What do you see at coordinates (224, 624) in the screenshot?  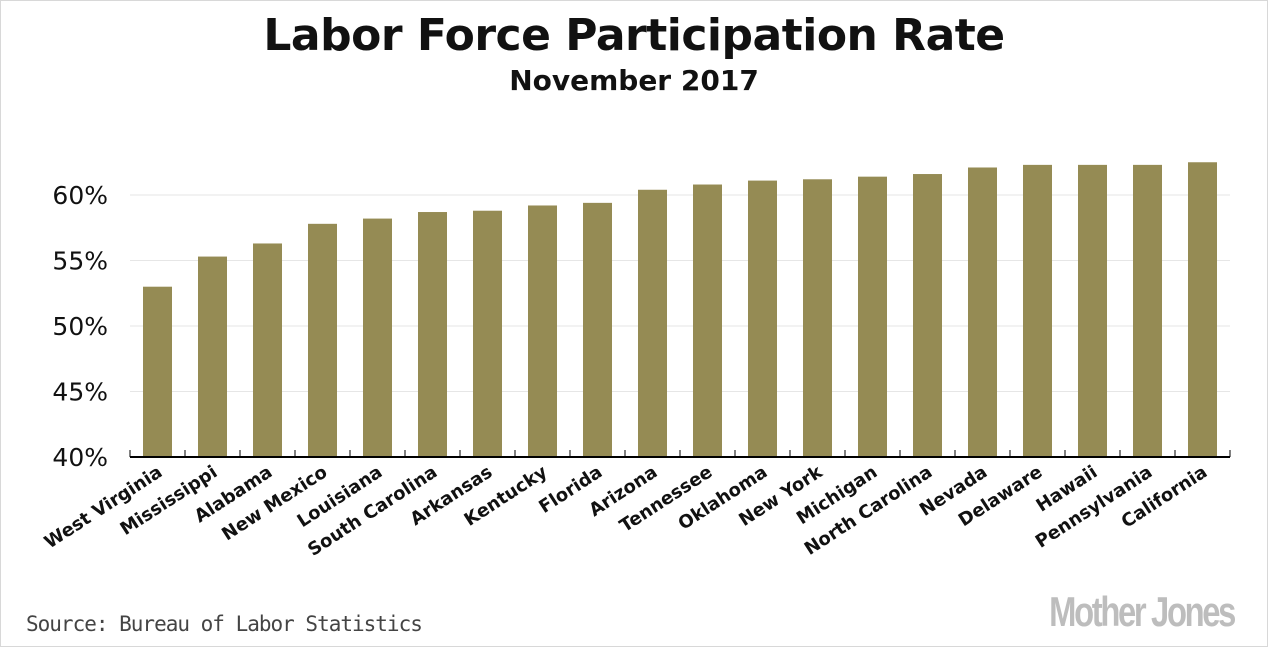 I see `source-note: Source: Bureau of Labor Statistics` at bounding box center [224, 624].